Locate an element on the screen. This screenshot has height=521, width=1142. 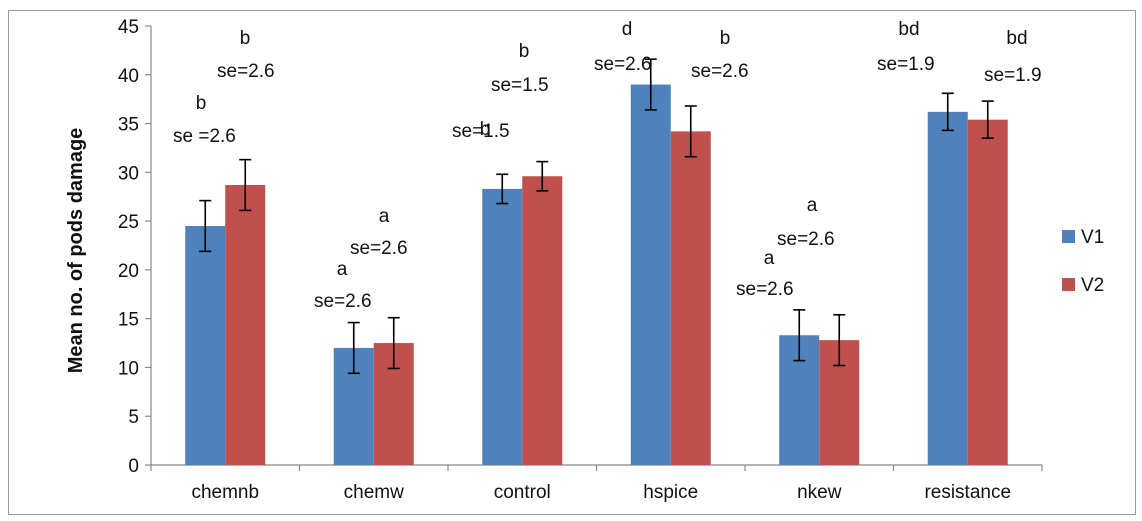
x-tick-label: control is located at coordinates (522, 492).